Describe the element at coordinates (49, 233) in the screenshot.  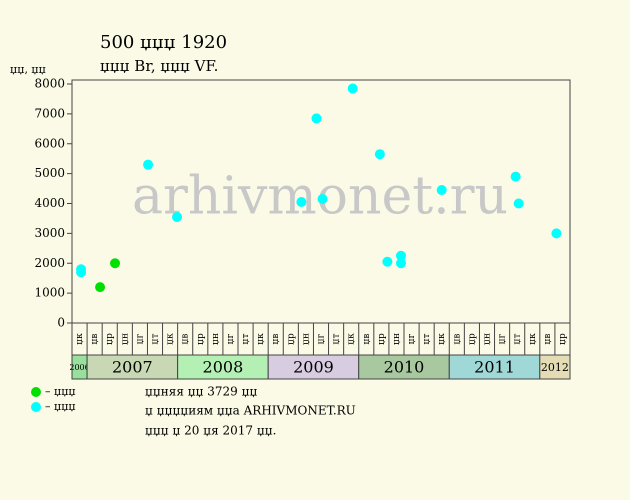
I see `y-tick-label: 3000` at that location.